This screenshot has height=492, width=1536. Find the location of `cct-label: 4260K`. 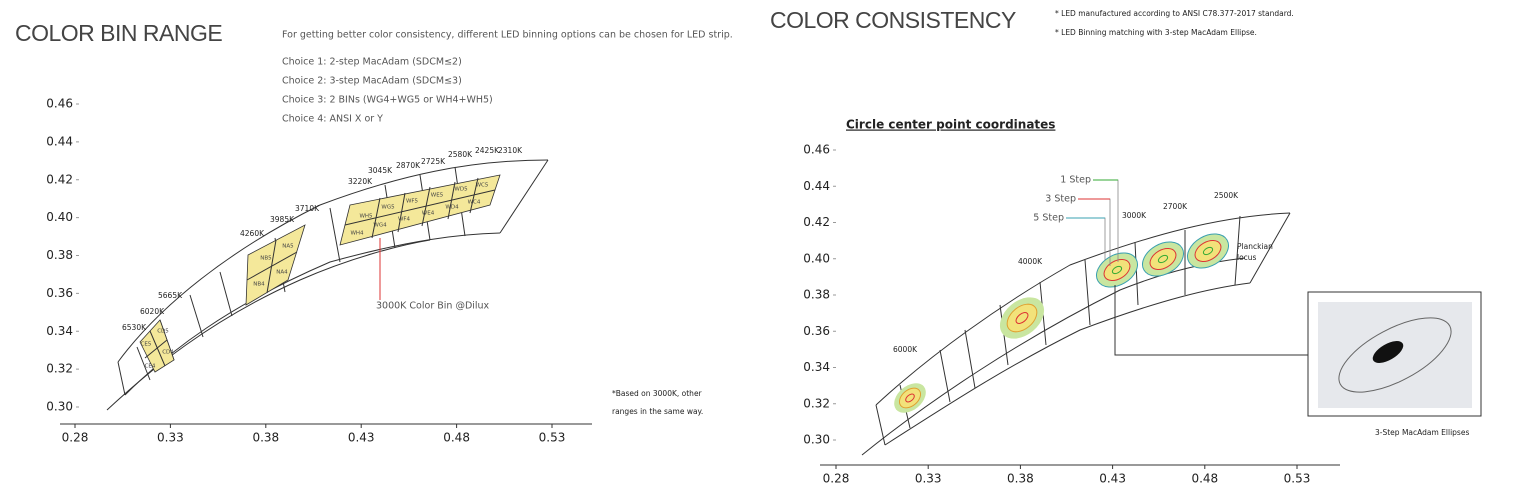

cct-label: 4260K is located at coordinates (252, 233).